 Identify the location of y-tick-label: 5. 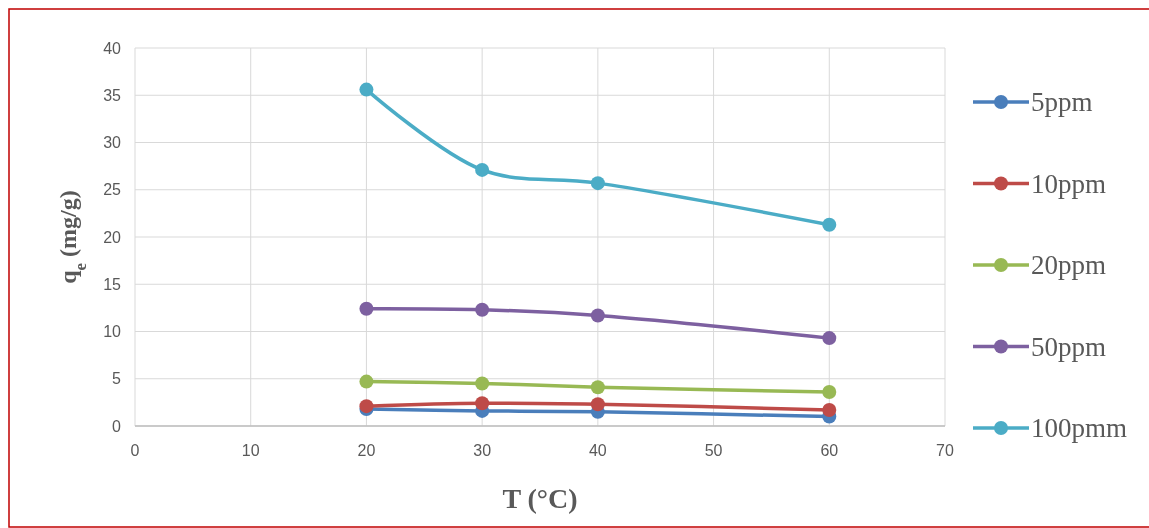
(117, 379).